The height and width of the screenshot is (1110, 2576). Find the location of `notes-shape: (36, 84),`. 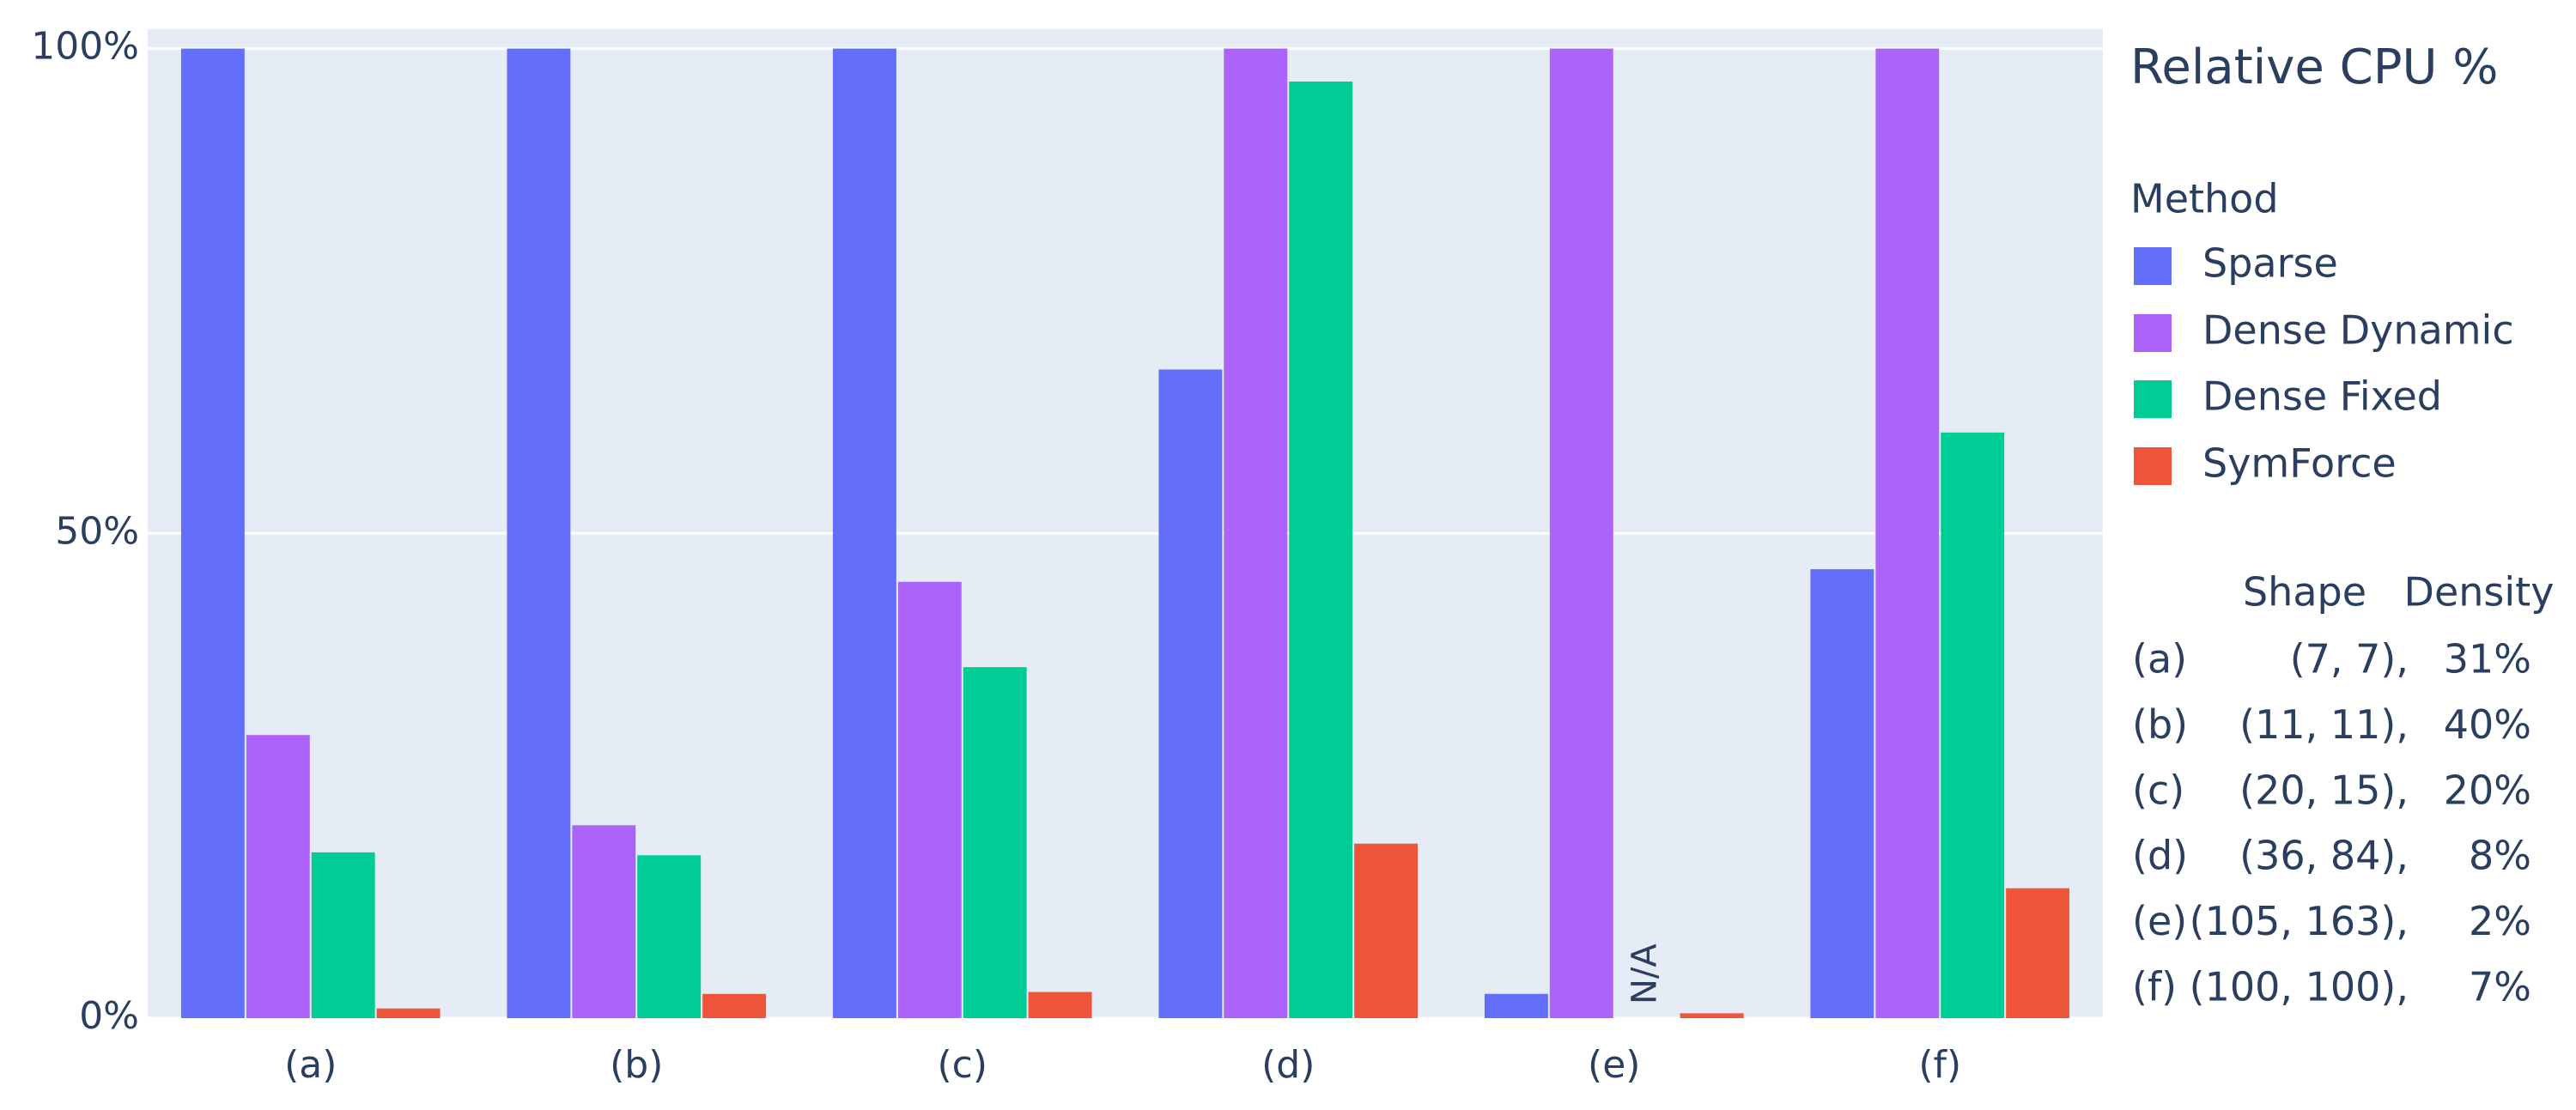

notes-shape: (36, 84), is located at coordinates (2324, 856).